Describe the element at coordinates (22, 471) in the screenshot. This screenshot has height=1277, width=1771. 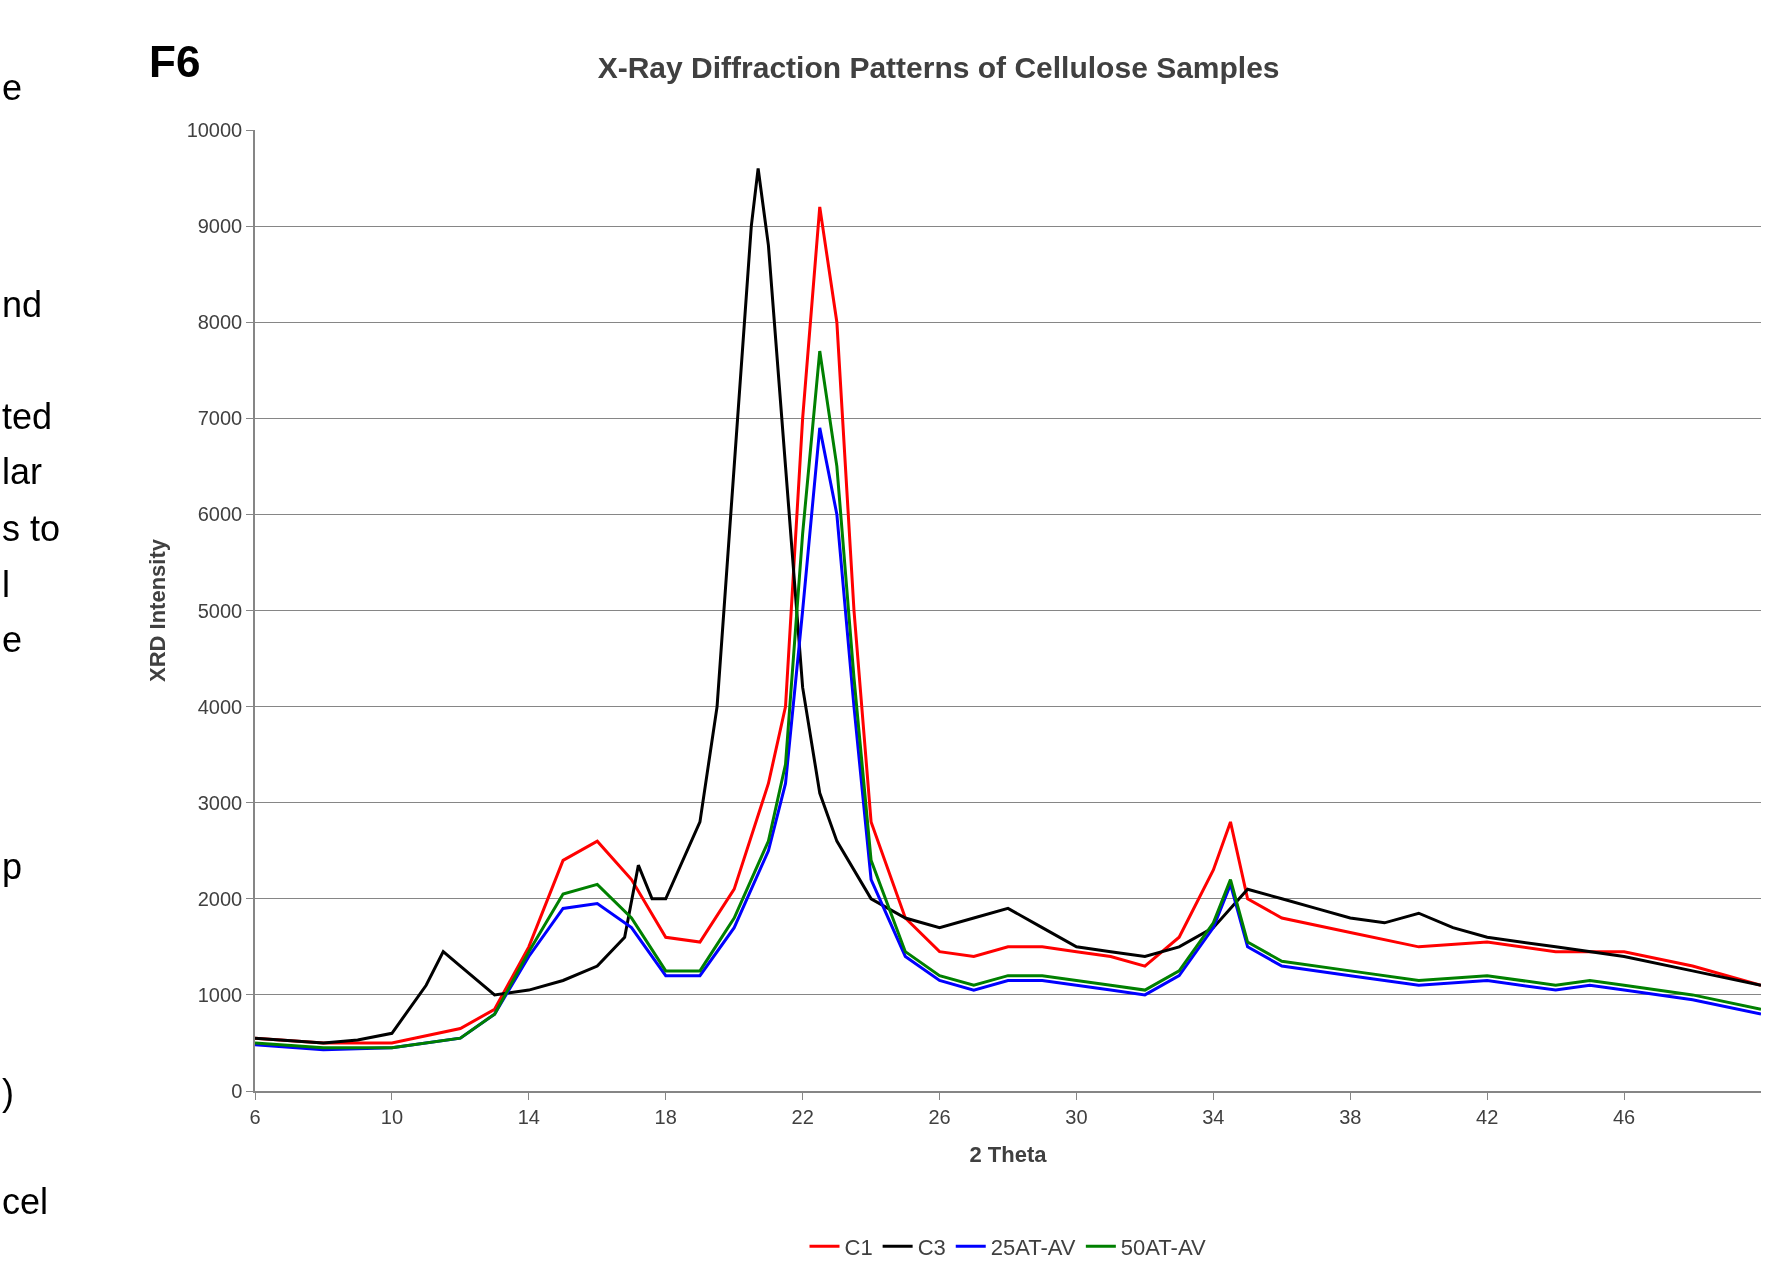
I see `text: lar` at that location.